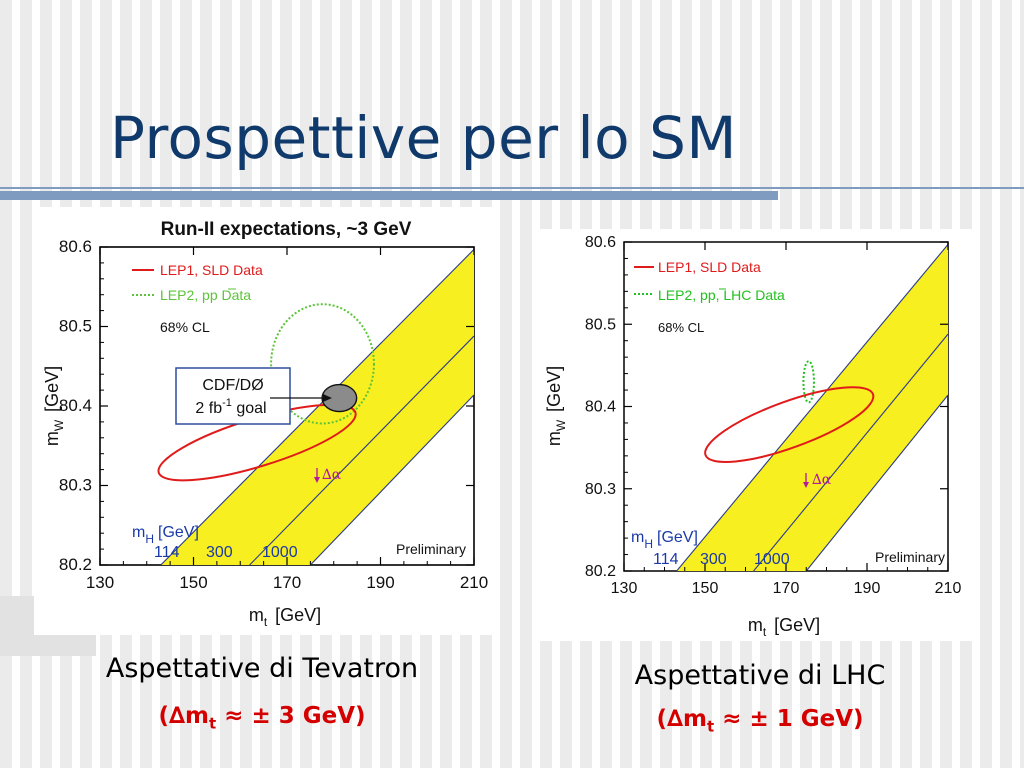 The width and height of the screenshot is (1024, 768). Describe the element at coordinates (789, 424) in the screenshot. I see `lep1-ellipse` at that location.